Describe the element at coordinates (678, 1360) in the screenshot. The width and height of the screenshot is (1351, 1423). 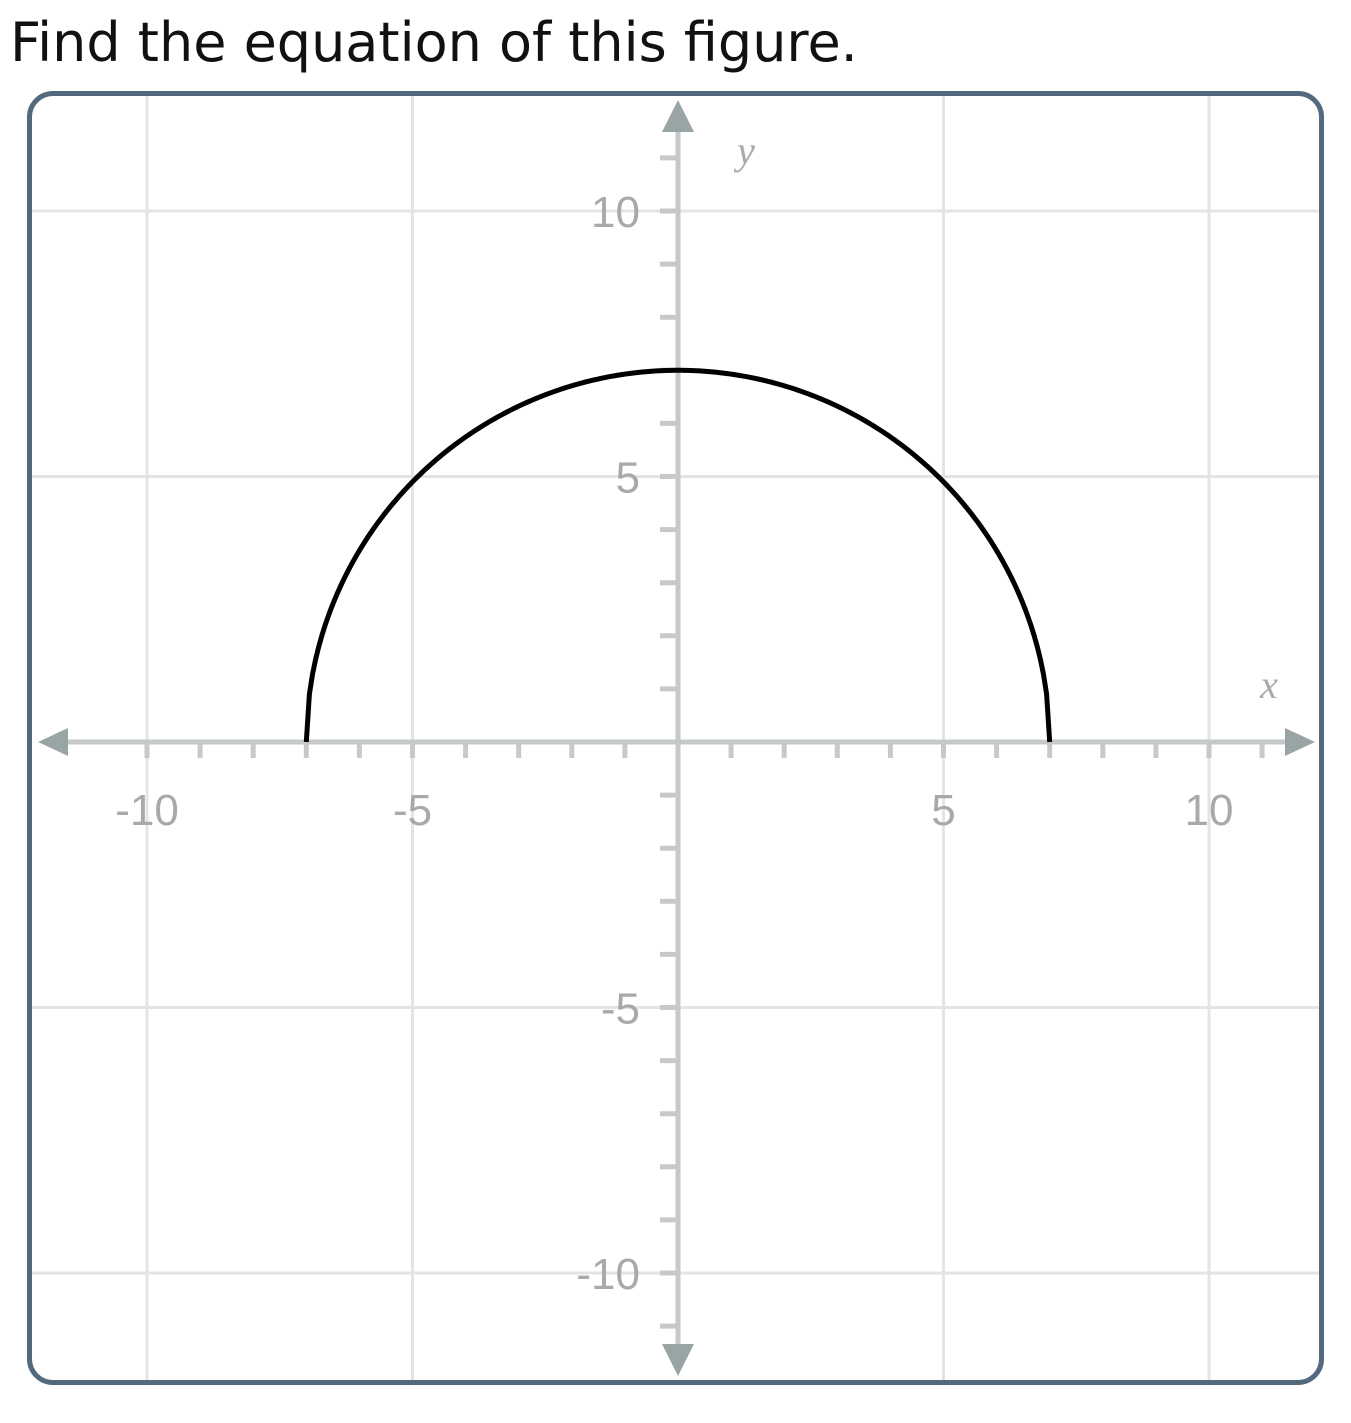
I see `y-axis-down-arrow` at that location.